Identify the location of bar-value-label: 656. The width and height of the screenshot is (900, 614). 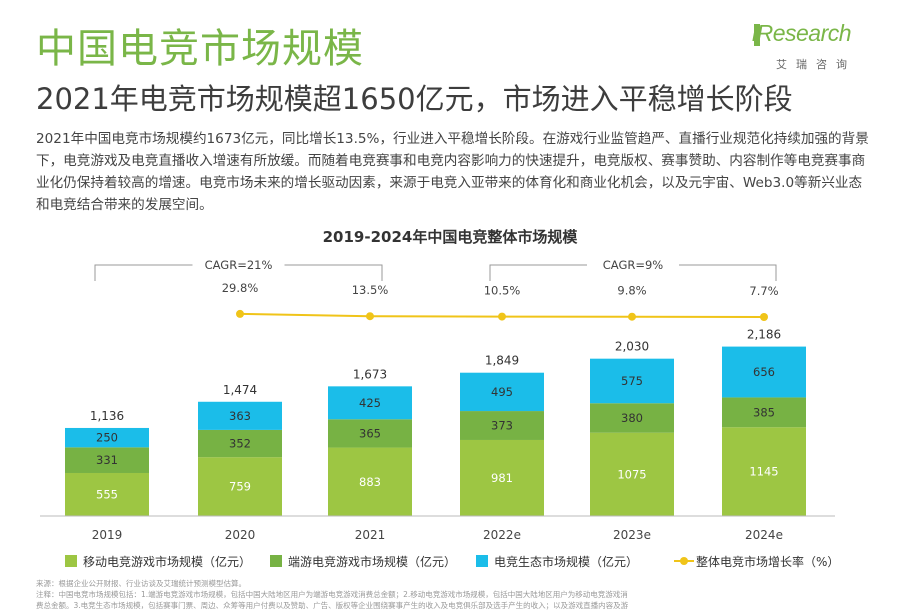
(764, 372).